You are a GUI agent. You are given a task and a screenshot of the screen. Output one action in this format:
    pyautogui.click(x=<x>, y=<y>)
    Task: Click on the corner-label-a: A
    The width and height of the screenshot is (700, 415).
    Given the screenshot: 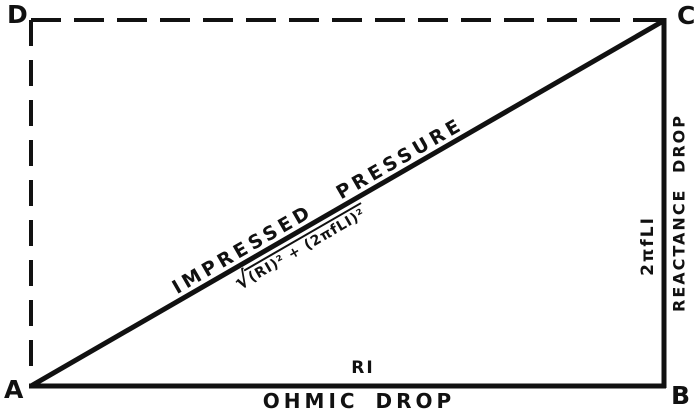 What is the action you would take?
    pyautogui.click(x=14, y=389)
    